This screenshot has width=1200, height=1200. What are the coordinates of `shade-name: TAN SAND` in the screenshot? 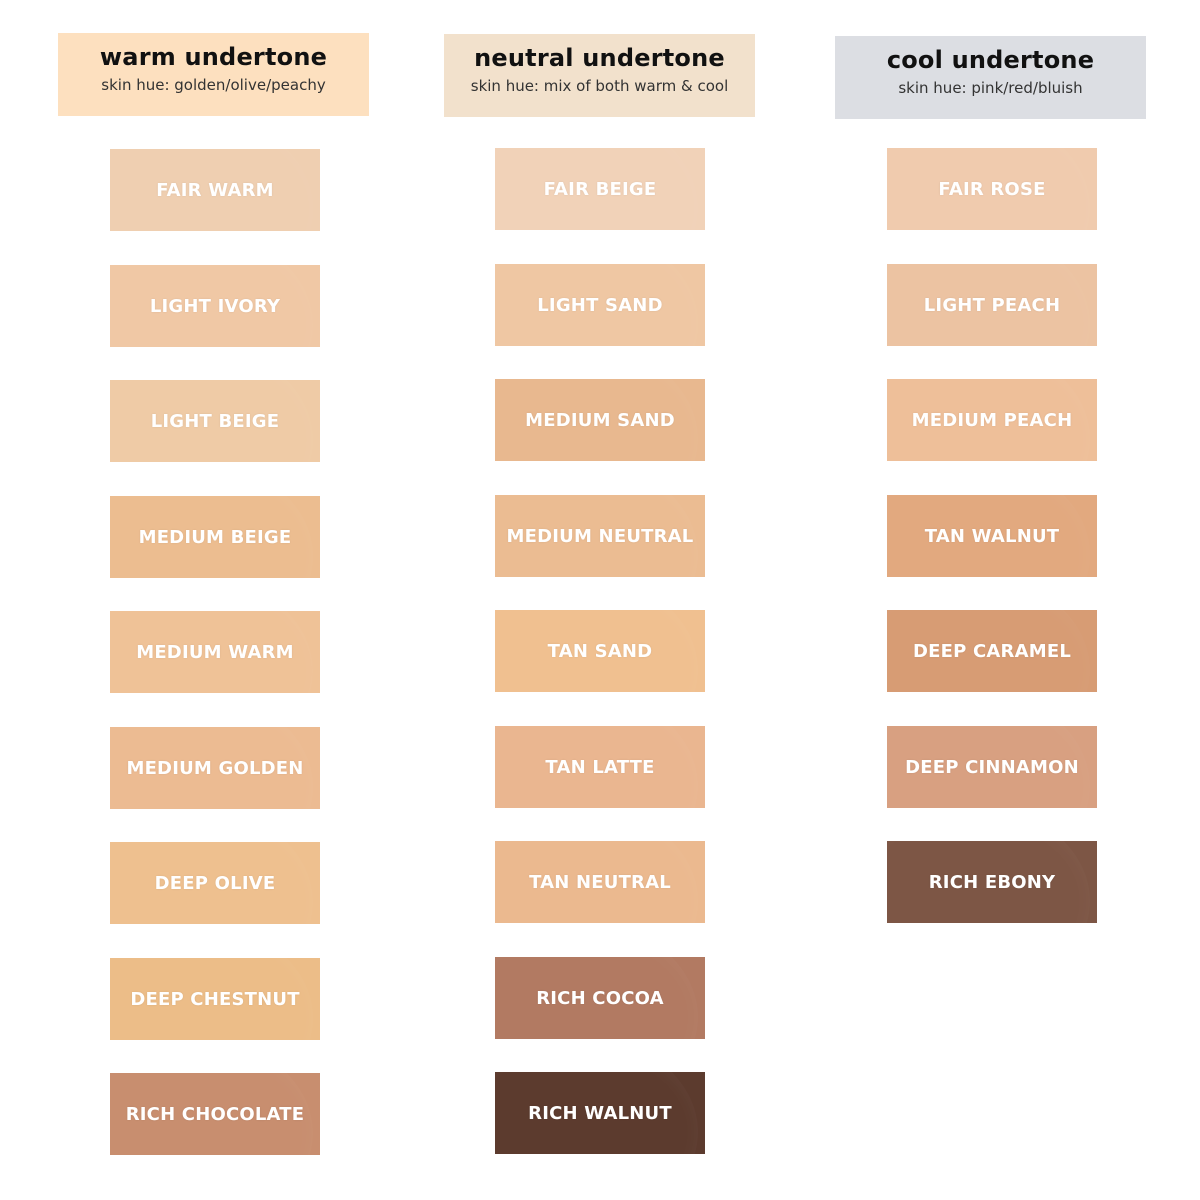 It's located at (600, 651).